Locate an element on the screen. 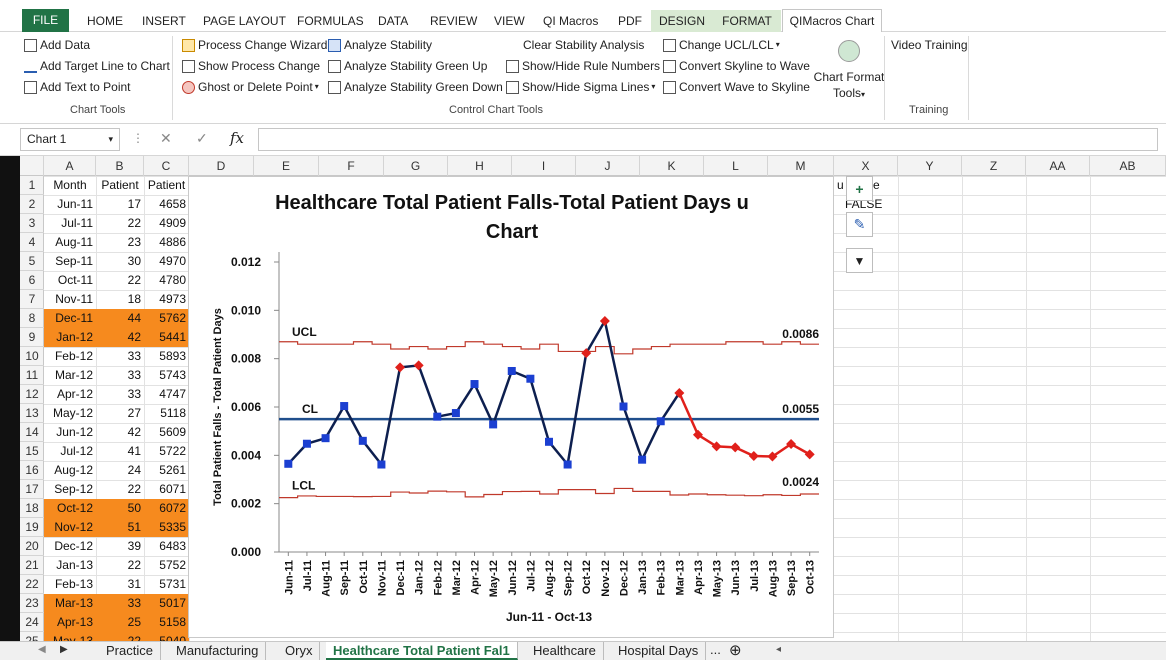  tab-format: FORMAT is located at coordinates (747, 21).